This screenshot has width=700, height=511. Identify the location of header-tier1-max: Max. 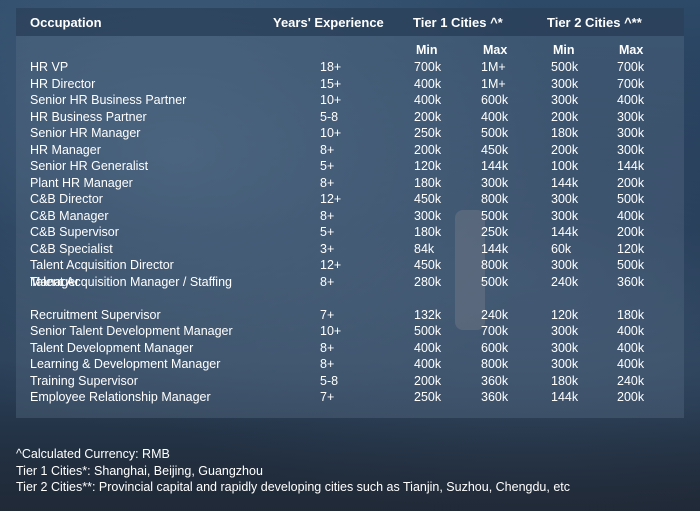
(495, 50).